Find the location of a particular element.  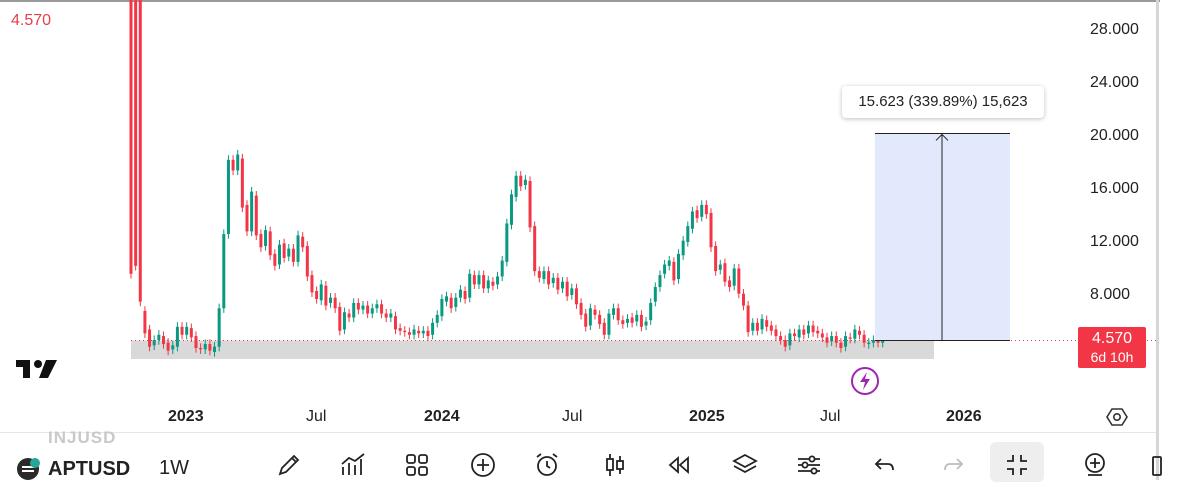

more-tools-icon is located at coordinates (1155, 465).